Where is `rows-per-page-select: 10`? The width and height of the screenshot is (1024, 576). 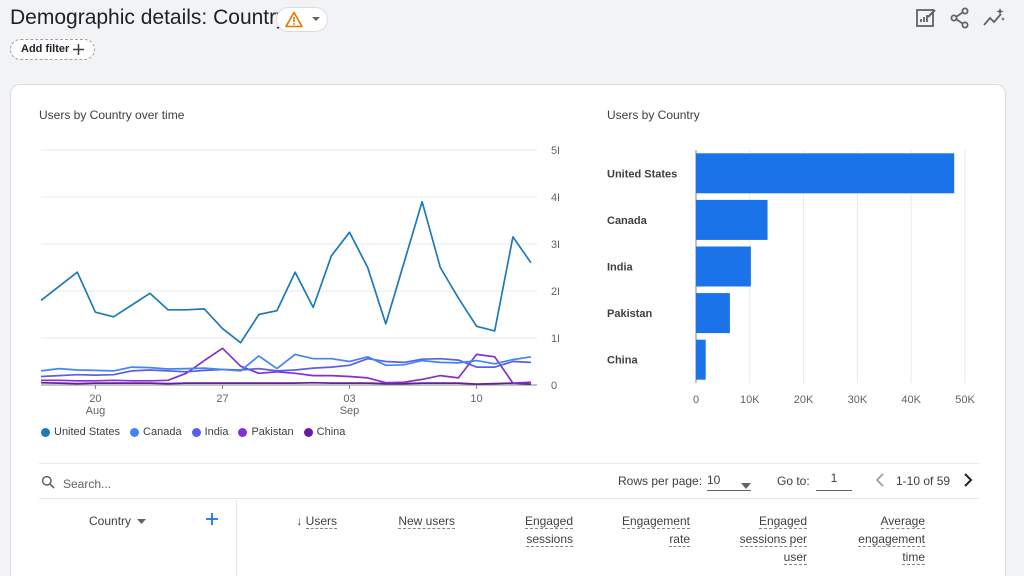
rows-per-page-select: 10 is located at coordinates (729, 481).